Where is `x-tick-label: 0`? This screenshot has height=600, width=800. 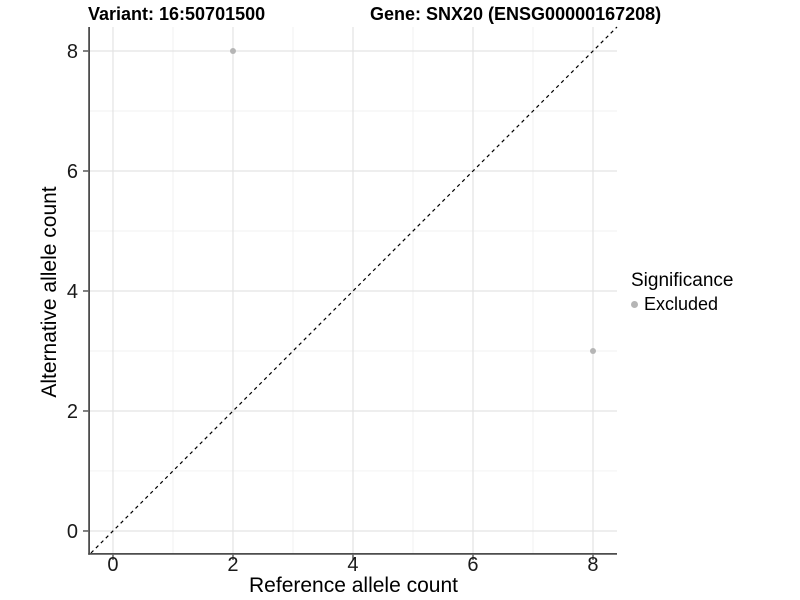 x-tick-label: 0 is located at coordinates (112, 565).